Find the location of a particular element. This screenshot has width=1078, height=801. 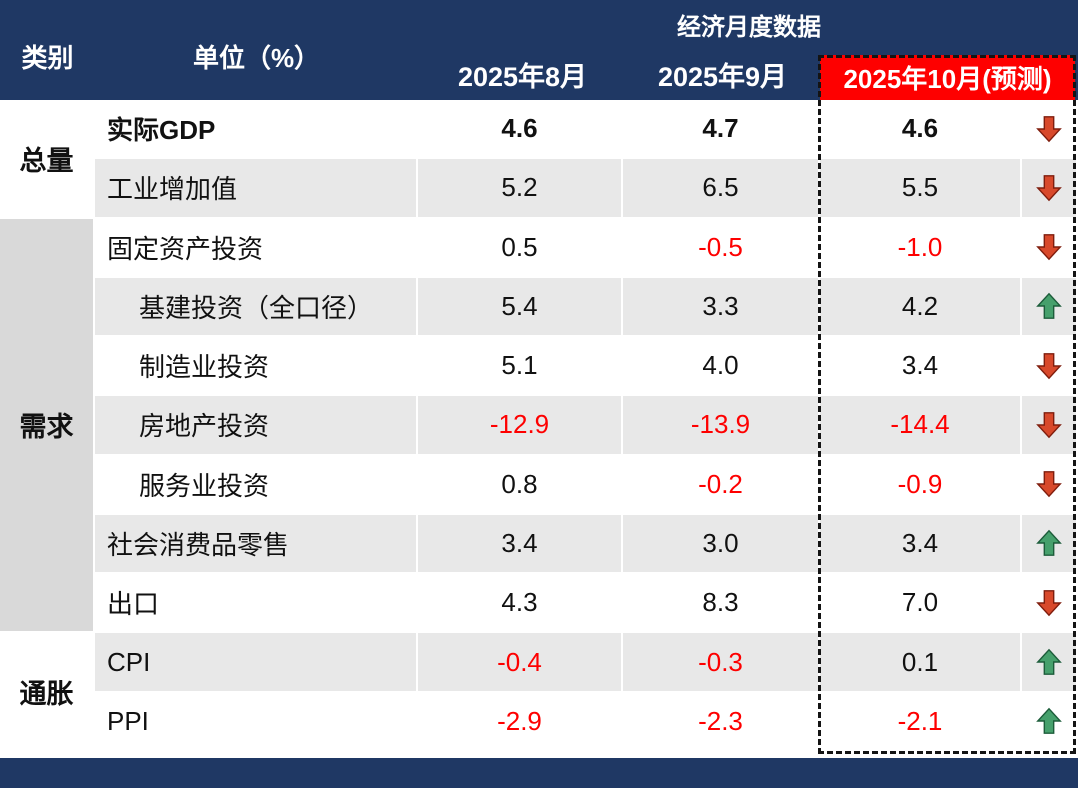

value-cell: -2.1 is located at coordinates (921, 722).